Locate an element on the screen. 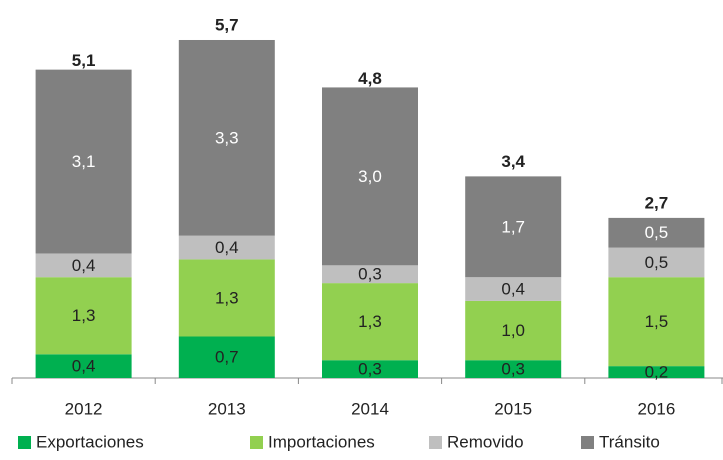 The image size is (723, 460). segment-label: 0,7 is located at coordinates (227, 357).